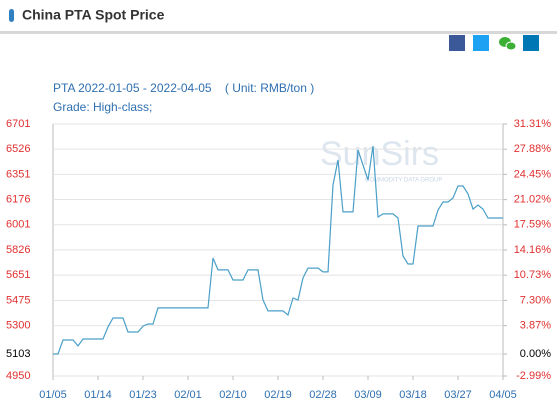 Image resolution: width=557 pixels, height=403 pixels. Describe the element at coordinates (533, 275) in the screenshot. I see `y2-tick-label: 10.73%` at that location.